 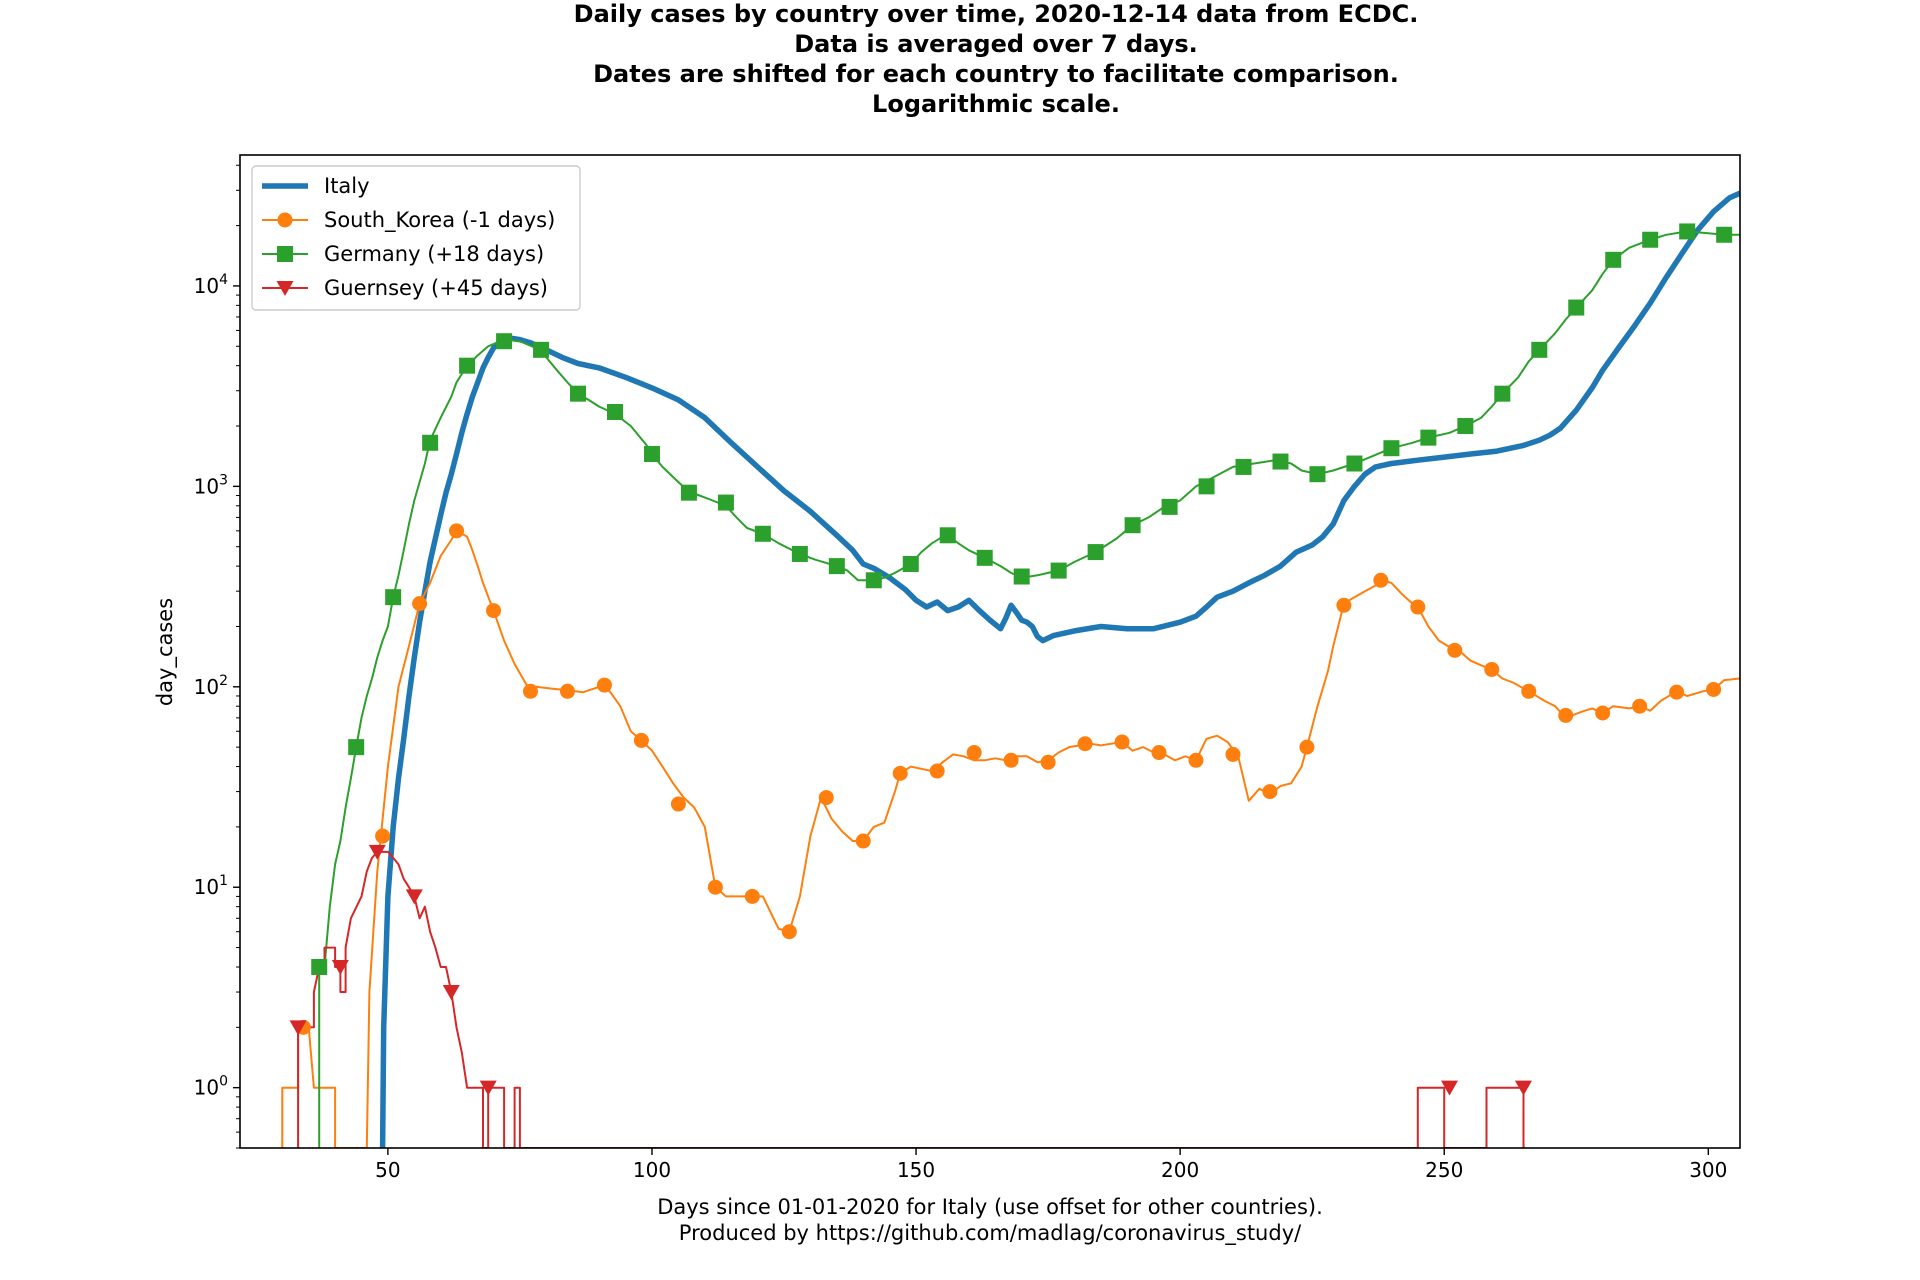 What do you see at coordinates (211, 485) in the screenshot?
I see `y-tick-label: 10³` at bounding box center [211, 485].